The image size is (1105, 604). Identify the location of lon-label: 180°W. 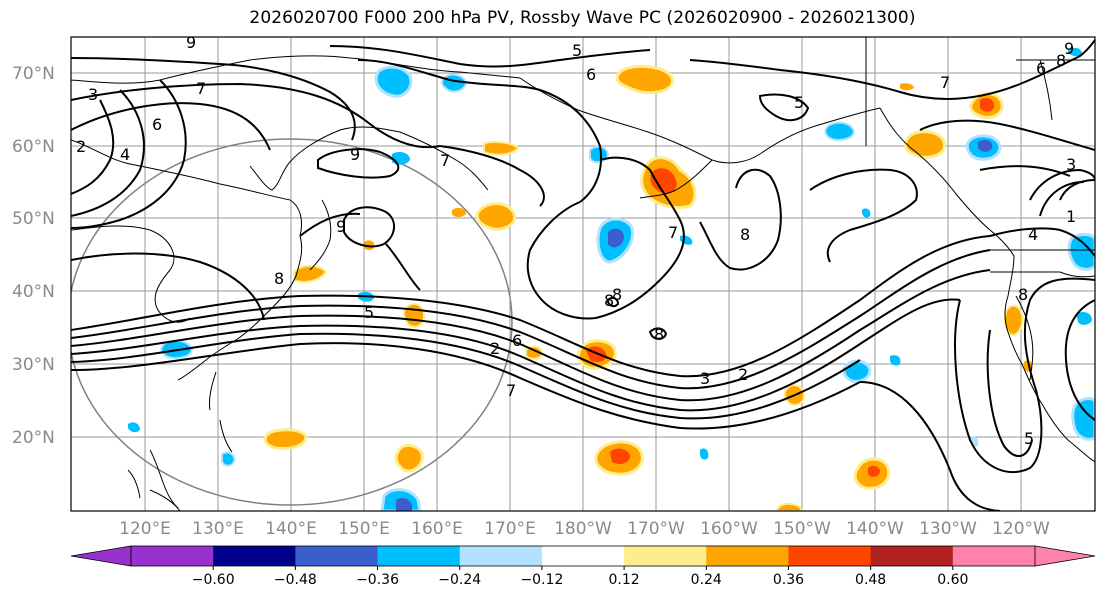
(583, 529).